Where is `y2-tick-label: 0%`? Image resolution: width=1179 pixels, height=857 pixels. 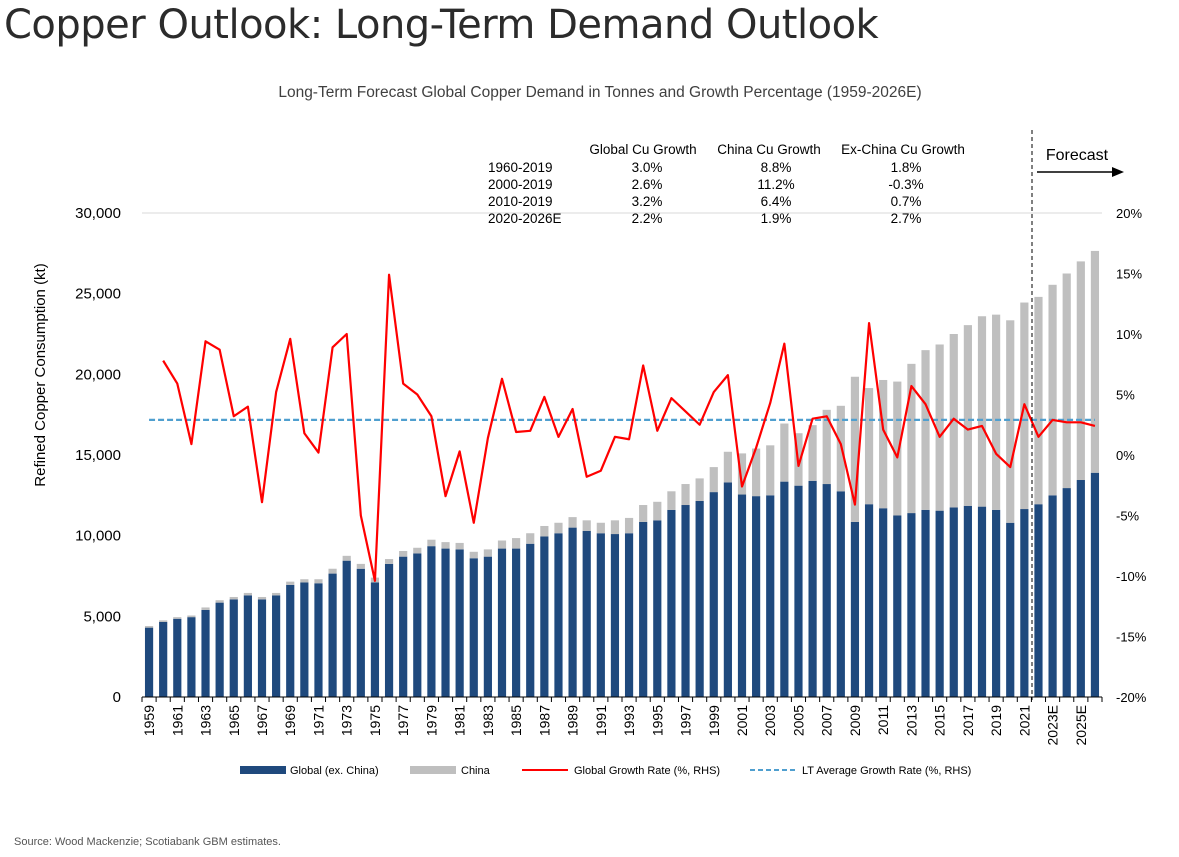
y2-tick-label: 0% is located at coordinates (1125, 455).